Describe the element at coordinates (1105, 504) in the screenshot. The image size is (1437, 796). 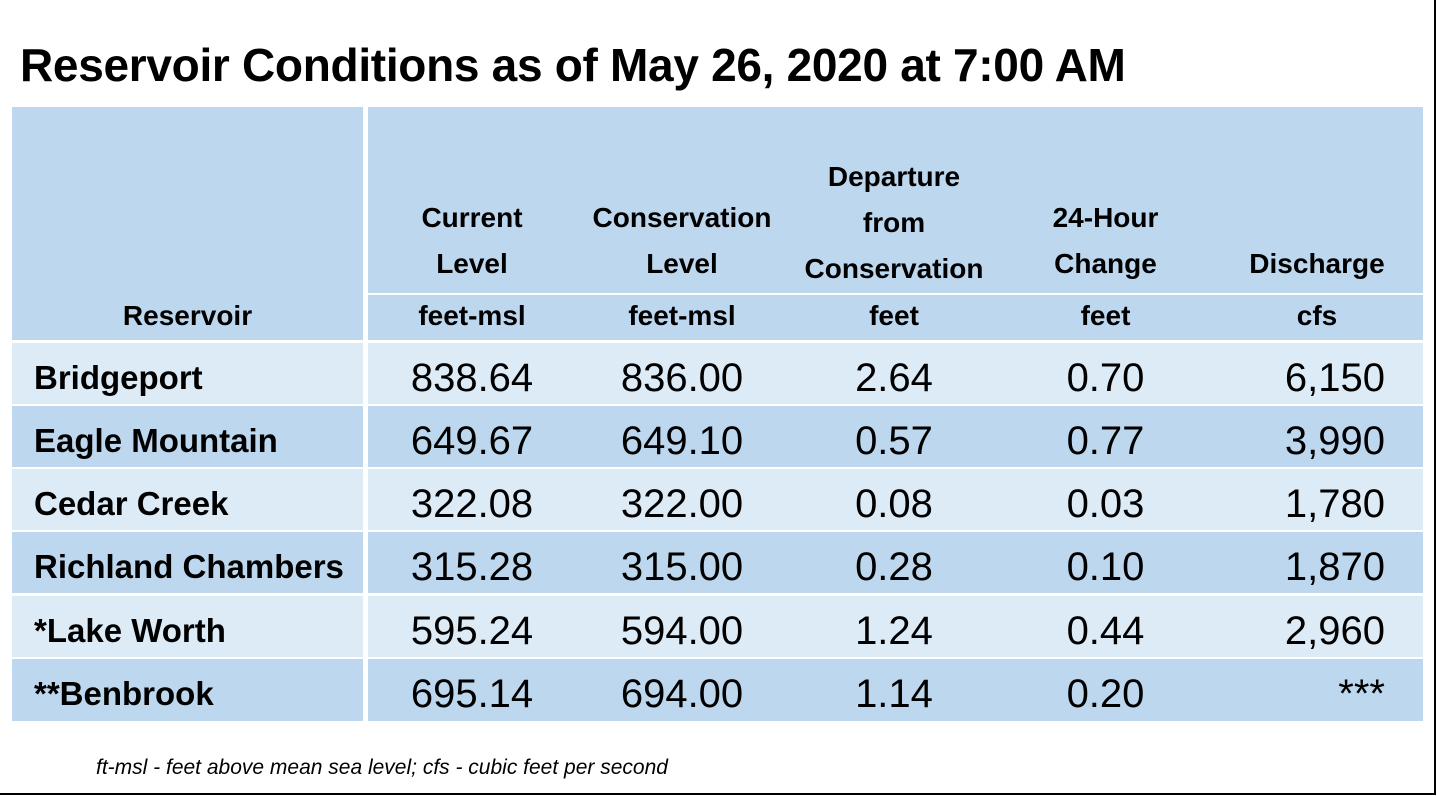
I see `cell-change: 0.03` at that location.